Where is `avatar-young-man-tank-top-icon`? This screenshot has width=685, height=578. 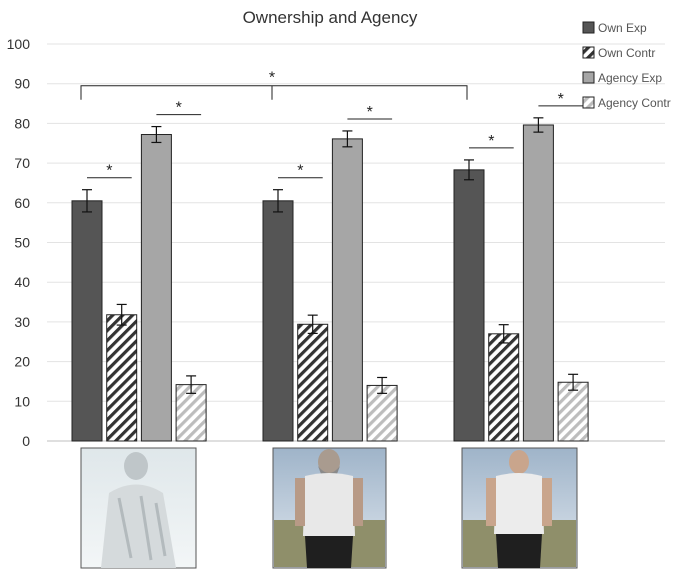 avatar-young-man-tank-top-icon is located at coordinates (519, 508).